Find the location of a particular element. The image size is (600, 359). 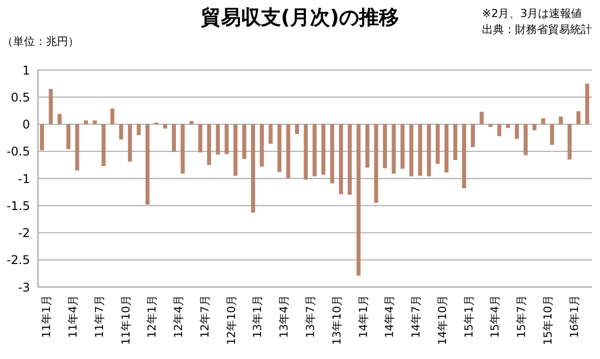

x-tick-label: 16年1月 is located at coordinates (574, 316).